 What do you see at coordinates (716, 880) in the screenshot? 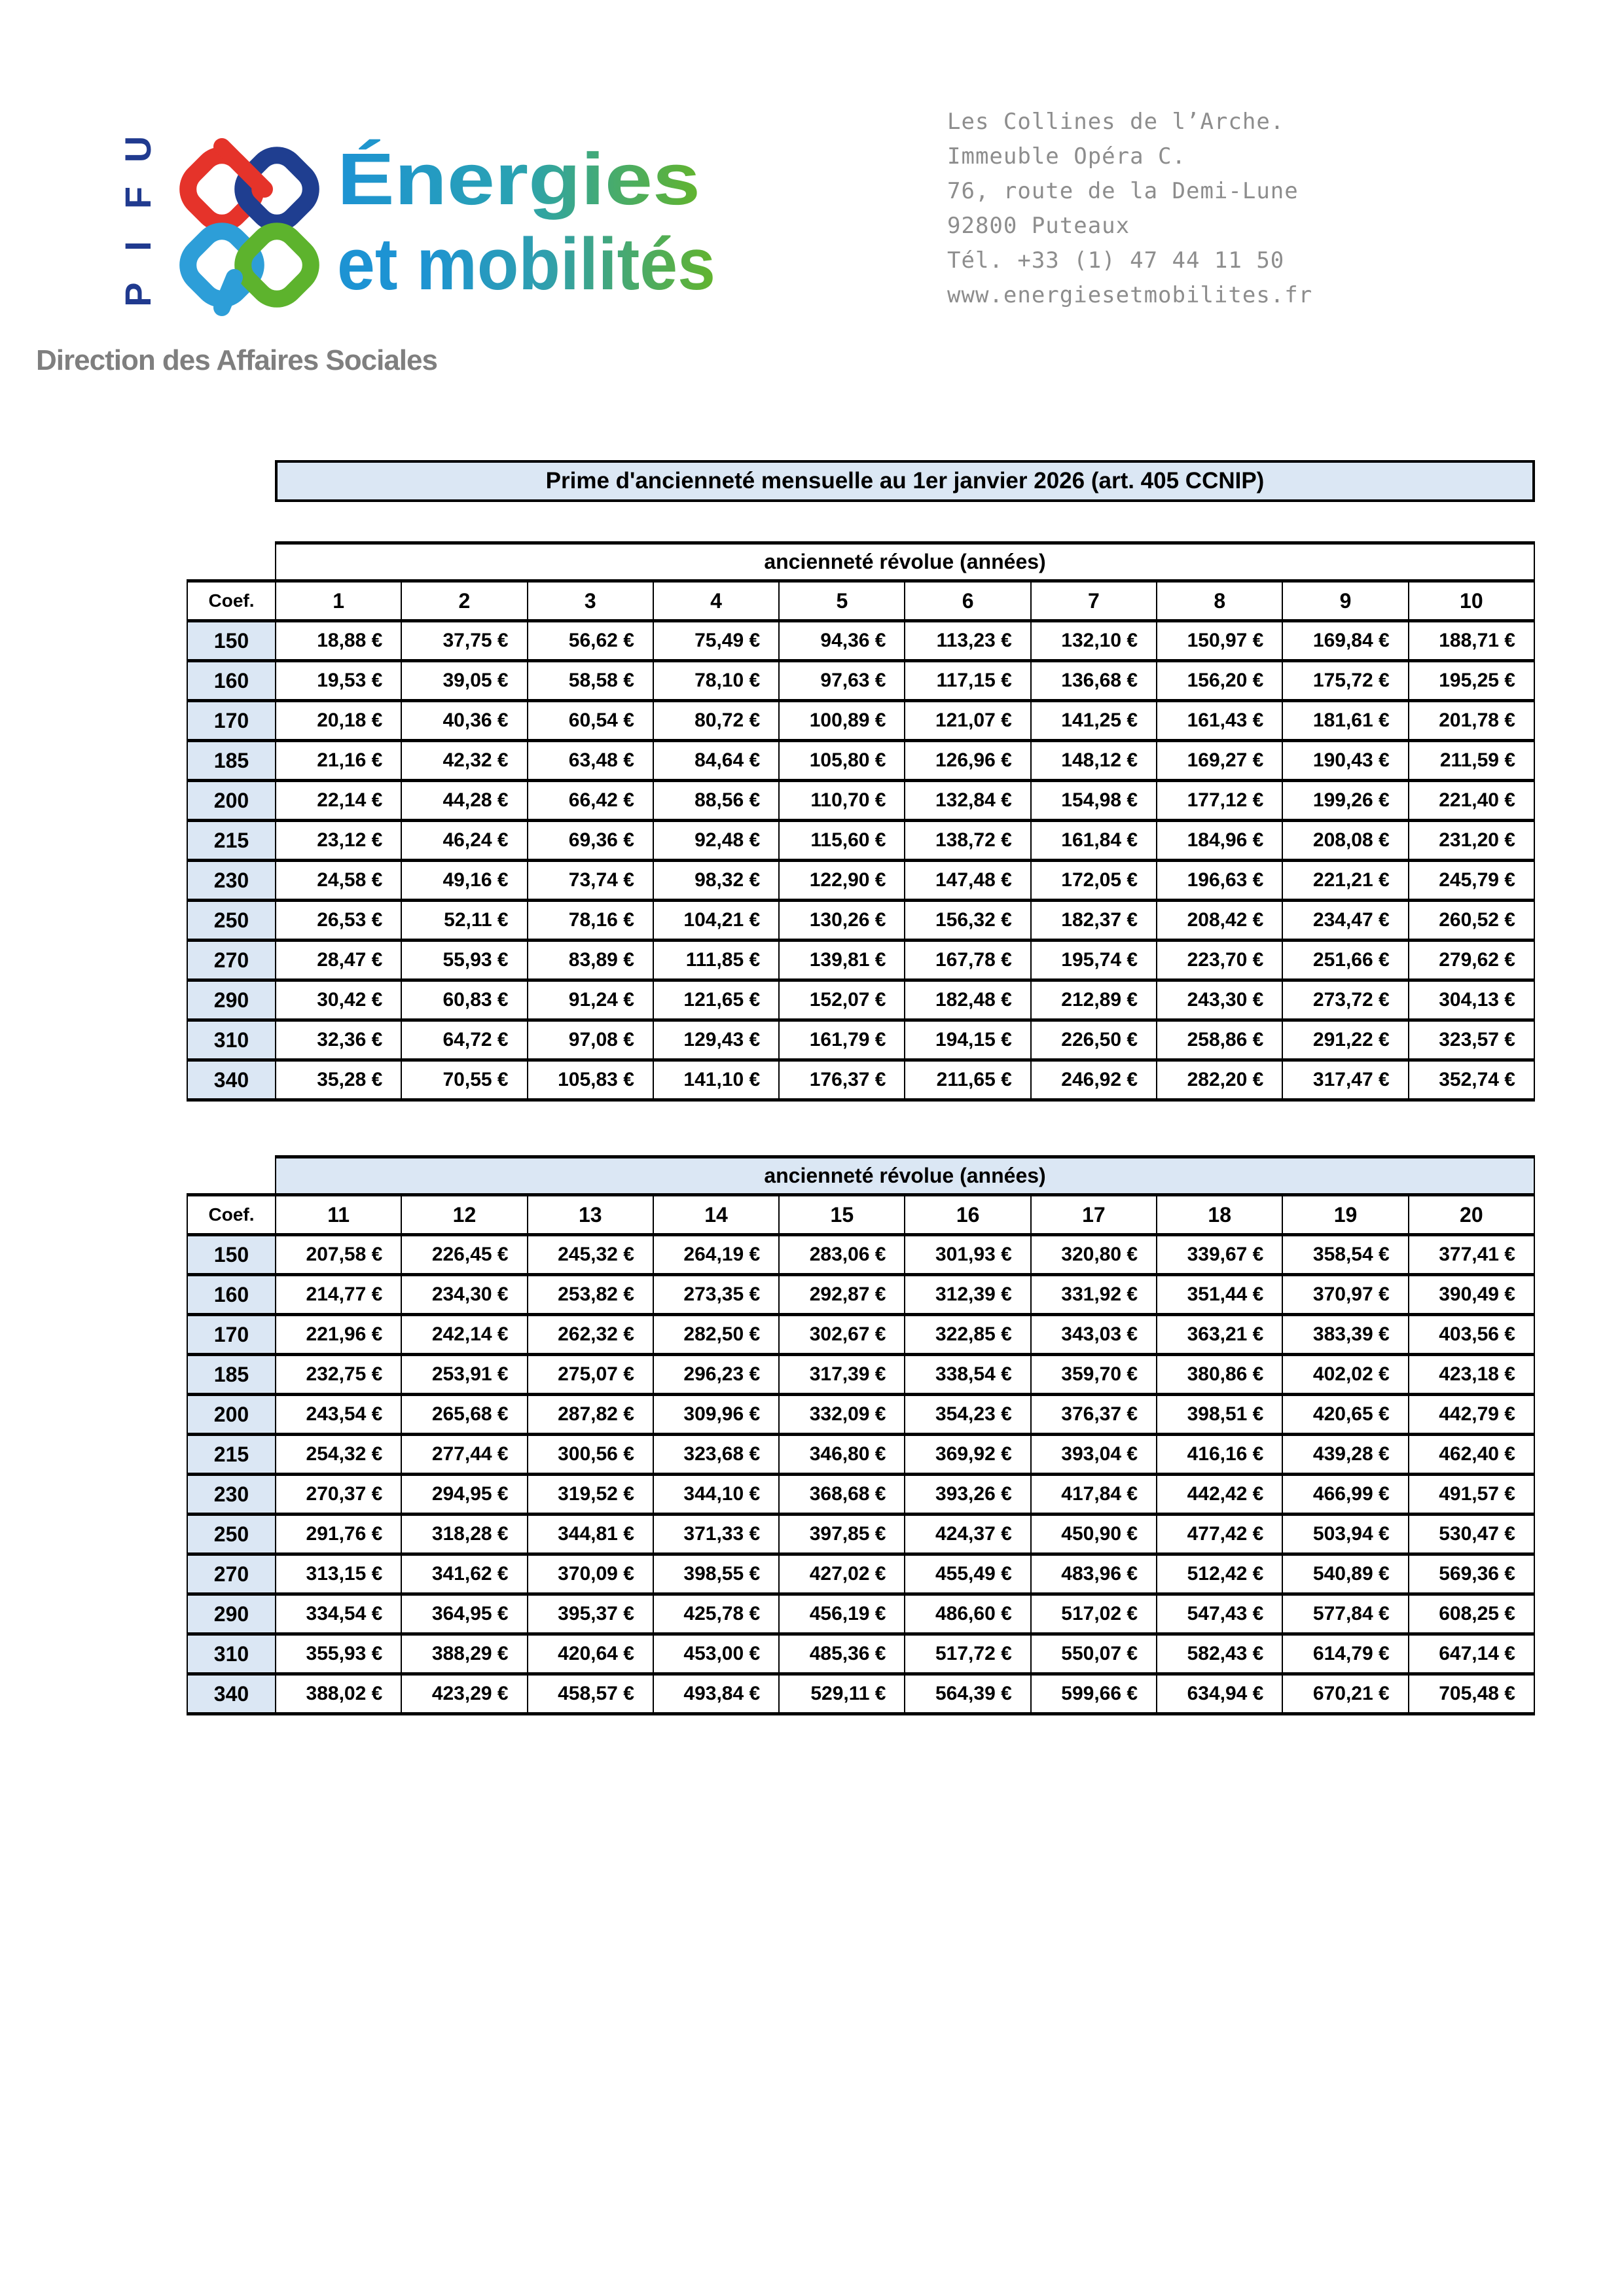
I see `value-cell: 98,32 €` at bounding box center [716, 880].